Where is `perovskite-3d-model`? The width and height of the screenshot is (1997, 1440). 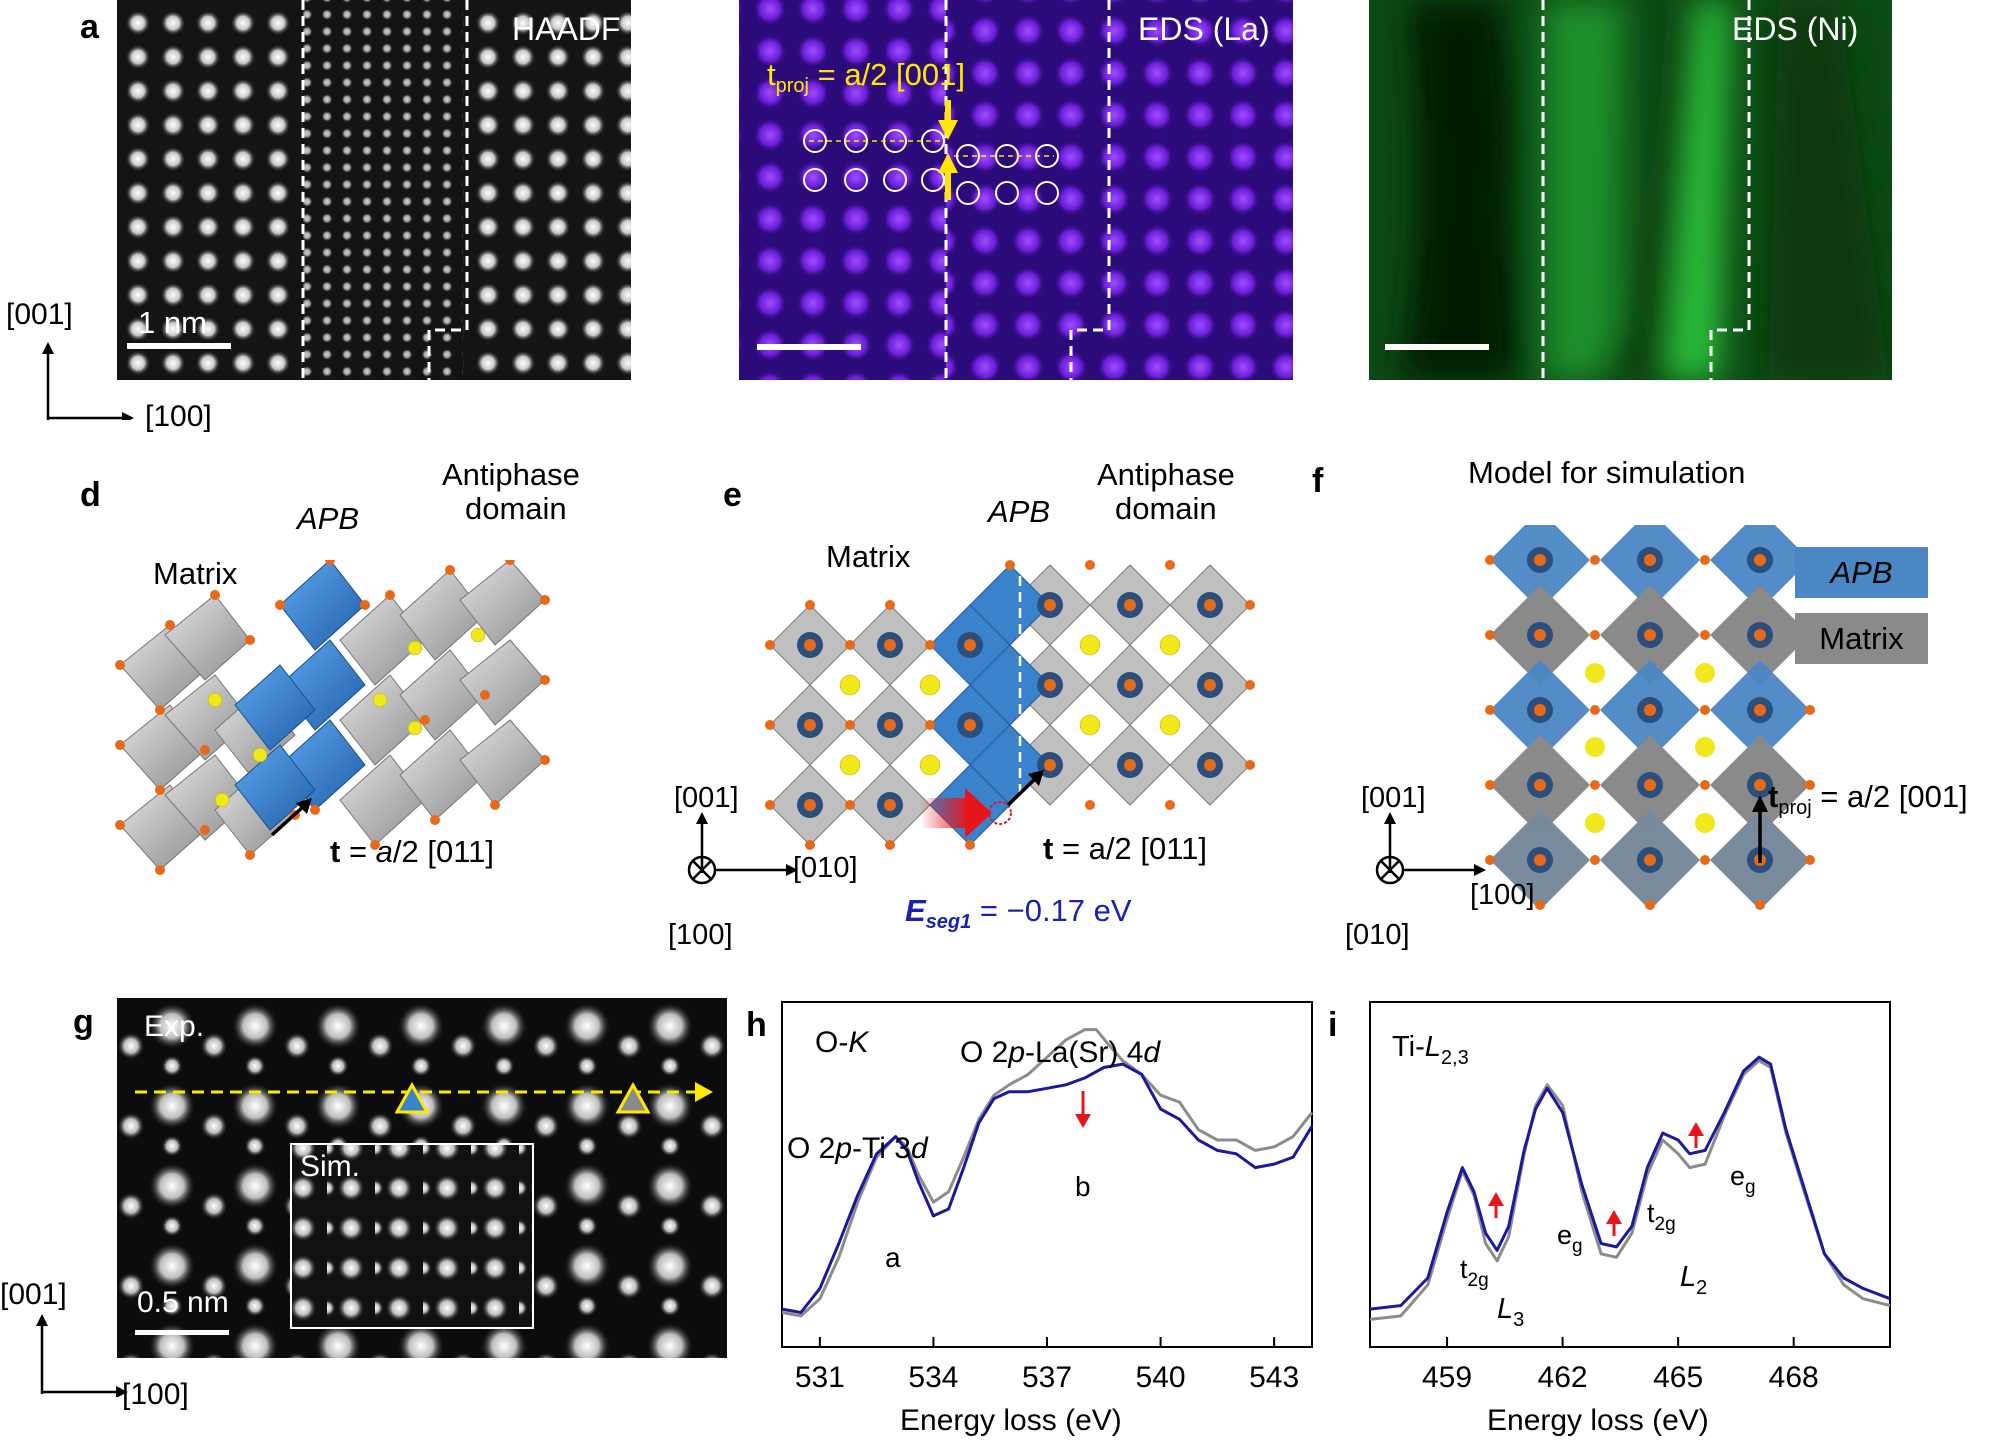 perovskite-3d-model is located at coordinates (332, 717).